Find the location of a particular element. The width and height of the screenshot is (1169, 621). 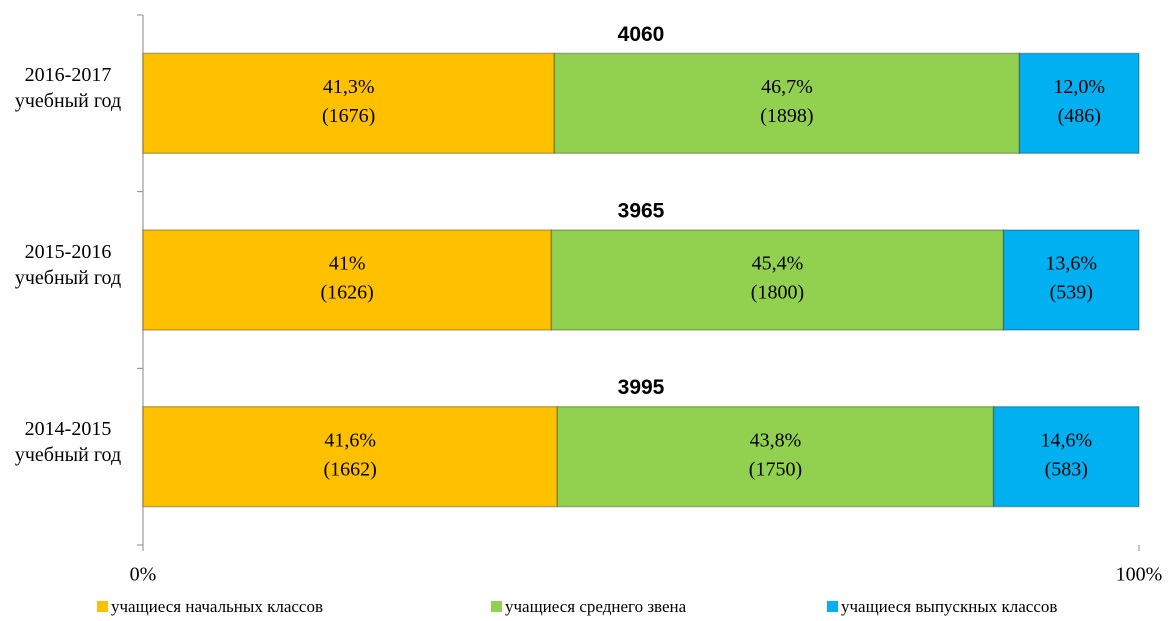

legend-label: учащиеся выпускных классов is located at coordinates (949, 606).